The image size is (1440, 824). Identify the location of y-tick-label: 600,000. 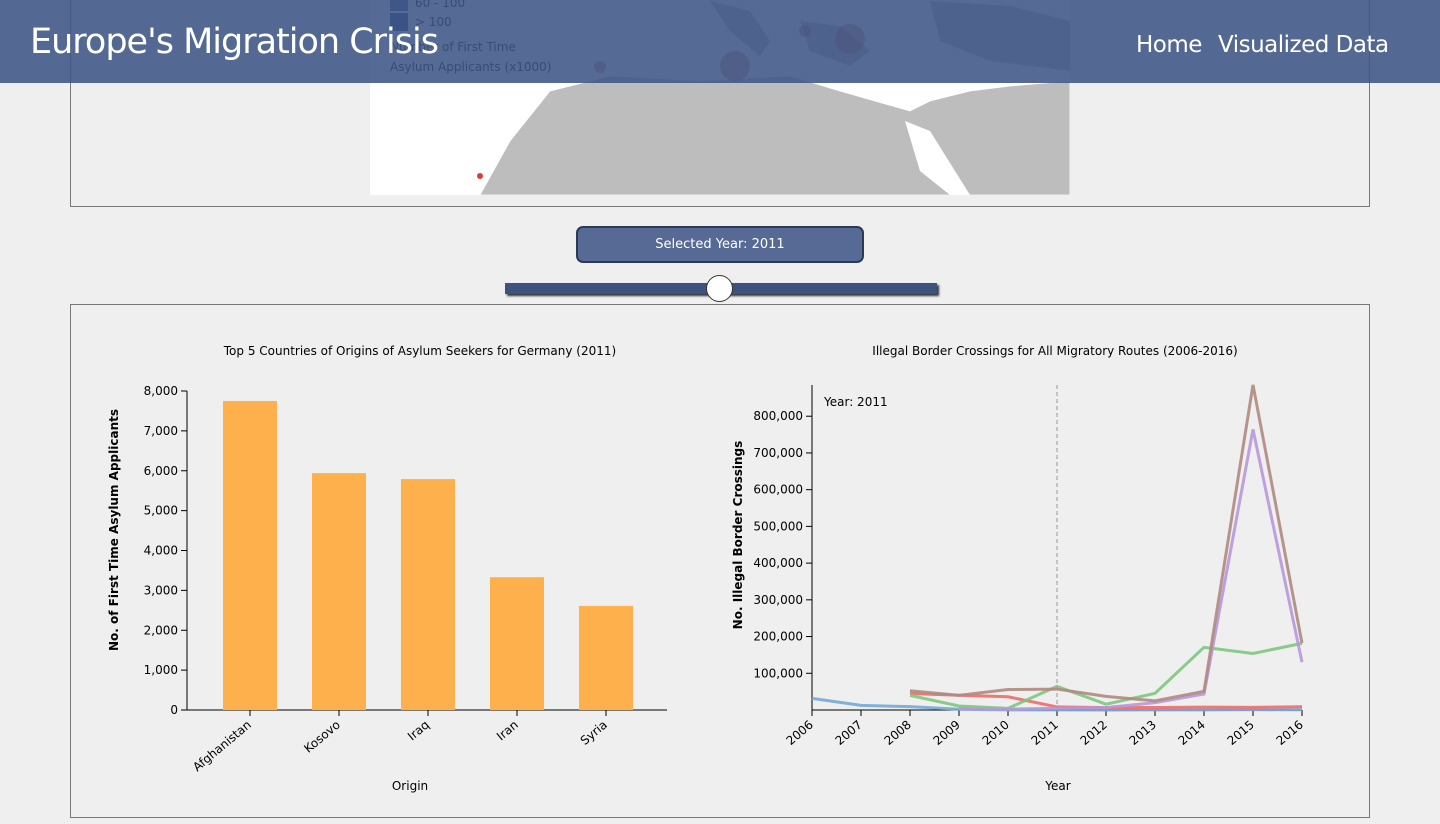
(778, 490).